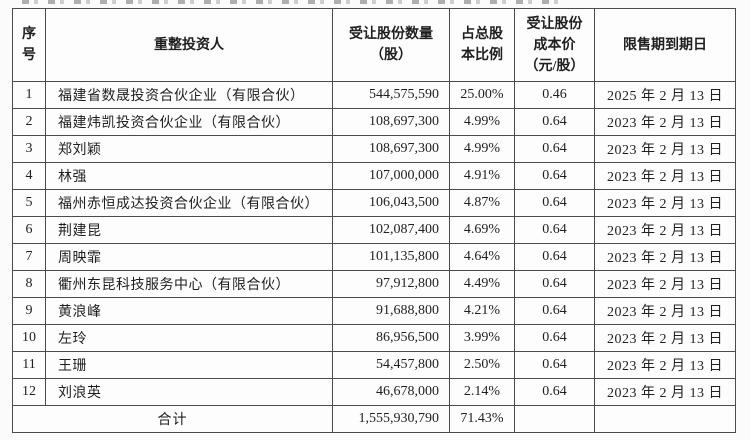 This screenshot has height=440, width=750. I want to click on cell-index: 3, so click(29, 149).